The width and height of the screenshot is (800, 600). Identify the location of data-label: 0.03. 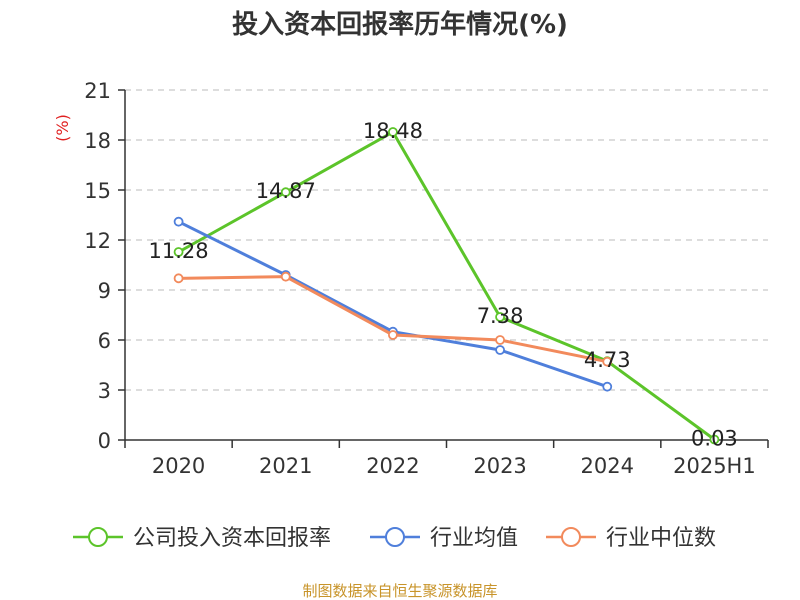
(714, 439).